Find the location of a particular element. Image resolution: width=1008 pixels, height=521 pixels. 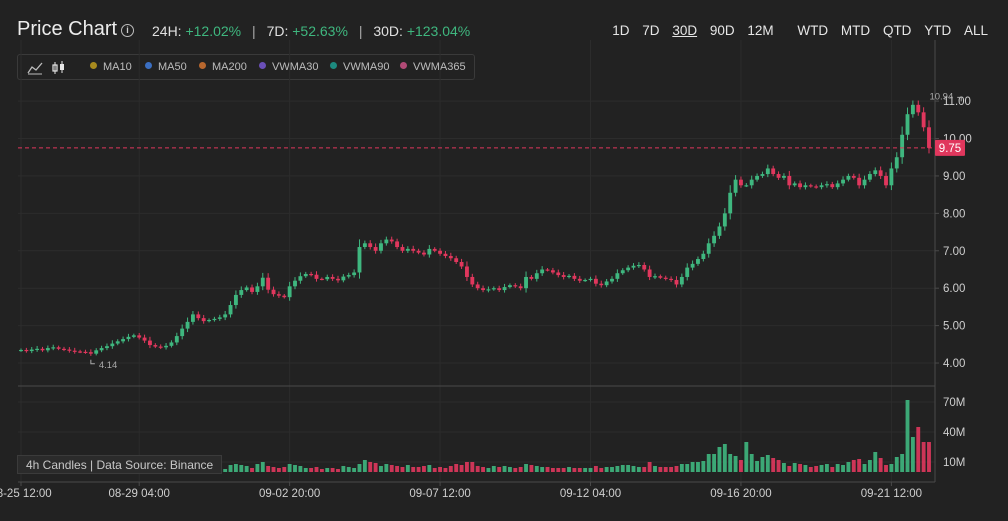

price-tick-label: 8.00 is located at coordinates (954, 214).